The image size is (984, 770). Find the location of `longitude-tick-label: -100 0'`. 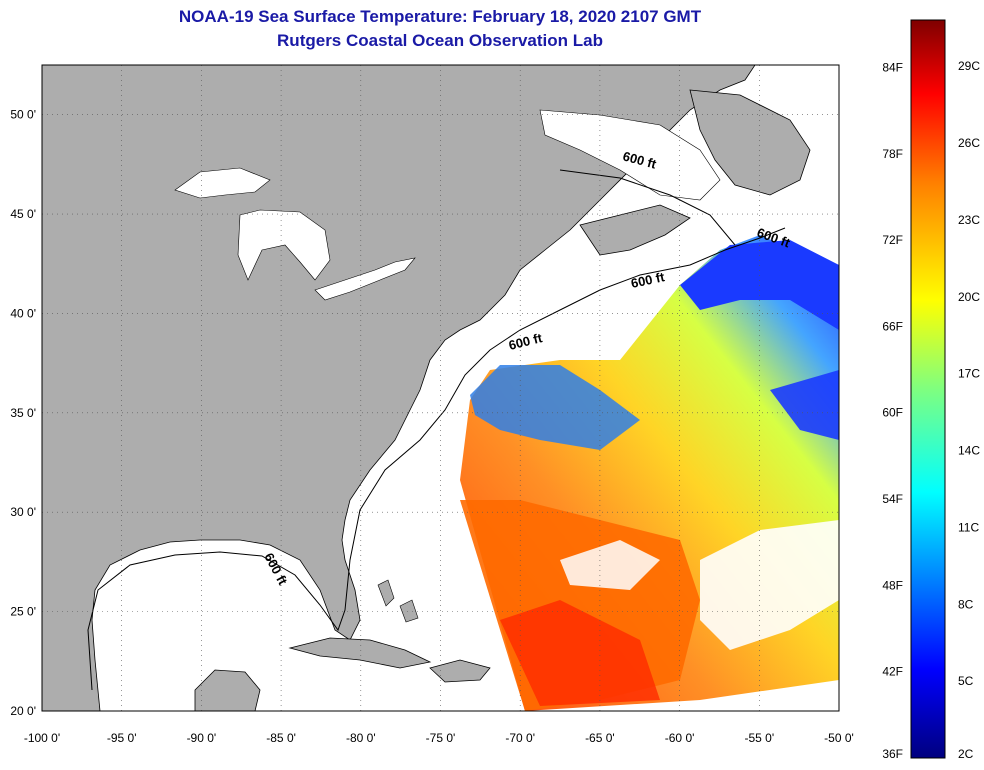

longitude-tick-label: -100 0' is located at coordinates (42, 738).